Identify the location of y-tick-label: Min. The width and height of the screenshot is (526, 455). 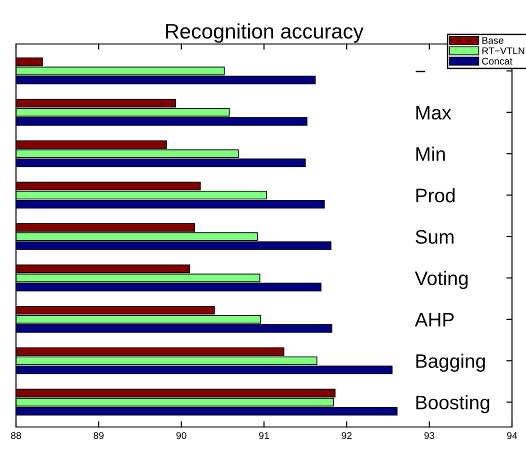
(430, 153).